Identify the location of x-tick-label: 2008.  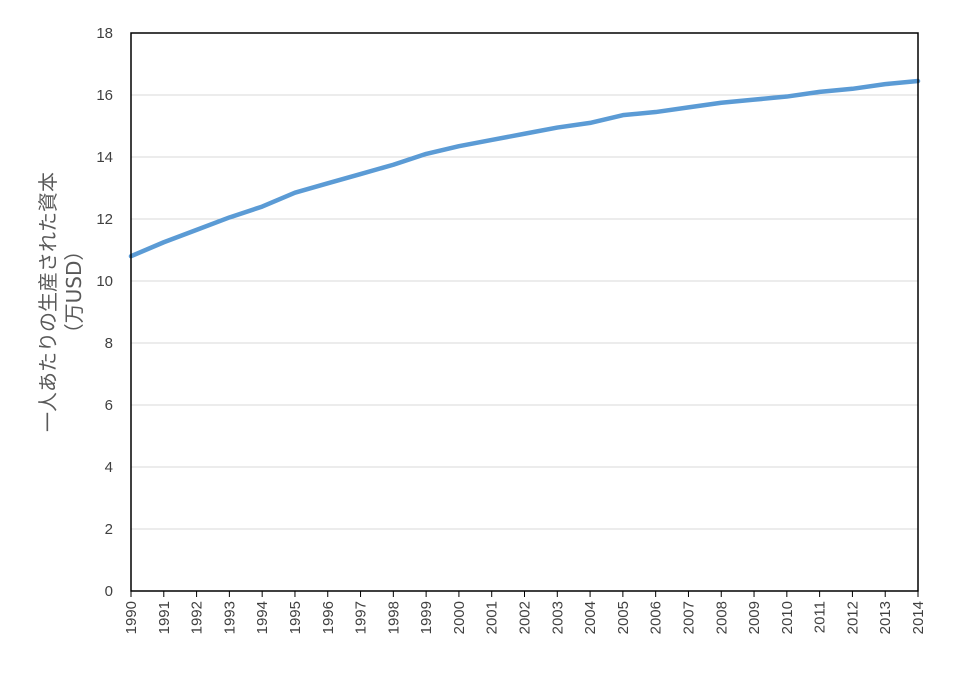
(721, 617).